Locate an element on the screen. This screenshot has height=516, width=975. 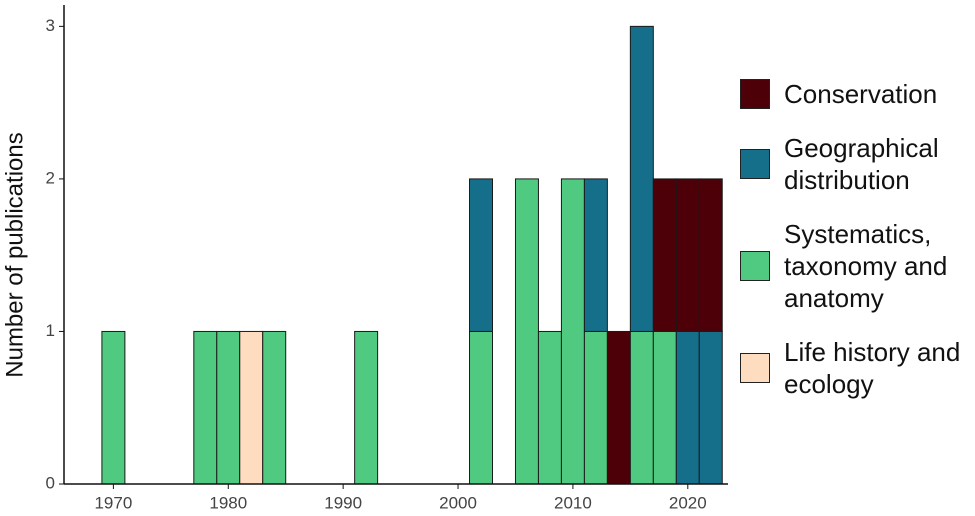
x-tick-label: 1980 is located at coordinates (228, 502).